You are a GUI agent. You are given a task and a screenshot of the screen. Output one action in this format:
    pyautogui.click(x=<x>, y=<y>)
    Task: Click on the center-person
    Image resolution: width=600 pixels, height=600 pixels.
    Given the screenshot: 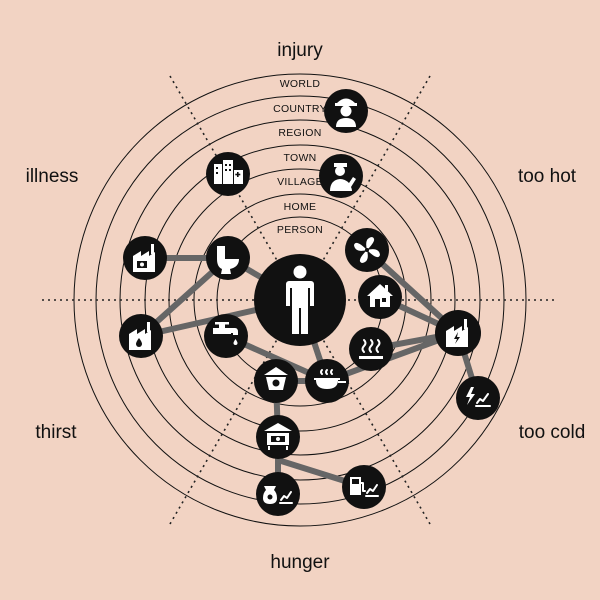 What is the action you would take?
    pyautogui.click(x=300, y=300)
    